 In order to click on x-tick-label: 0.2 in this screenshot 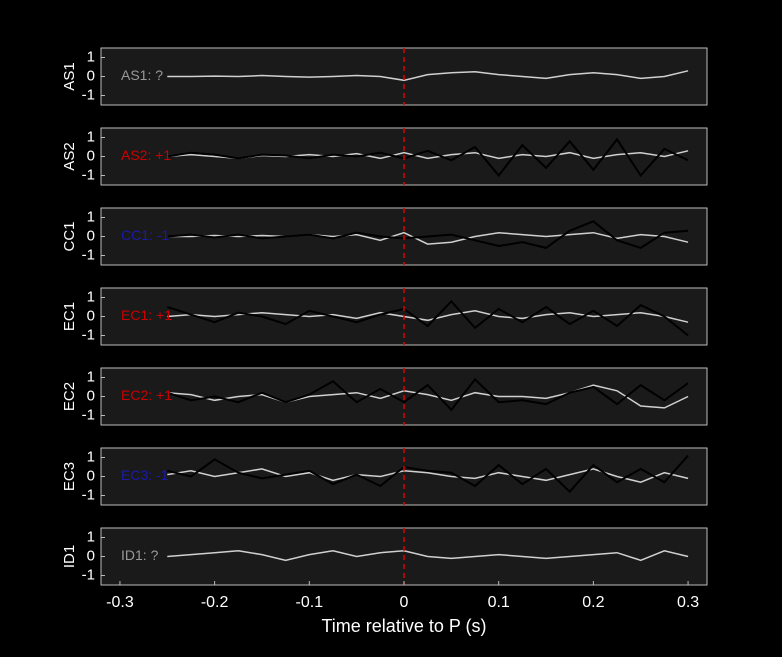, I will do `click(593, 602)`.